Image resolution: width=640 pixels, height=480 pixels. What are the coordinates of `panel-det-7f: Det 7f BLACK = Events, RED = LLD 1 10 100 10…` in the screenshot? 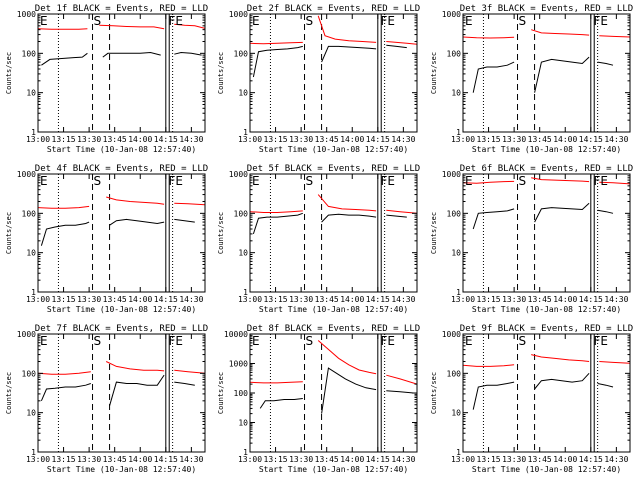 It's located at (106, 399).